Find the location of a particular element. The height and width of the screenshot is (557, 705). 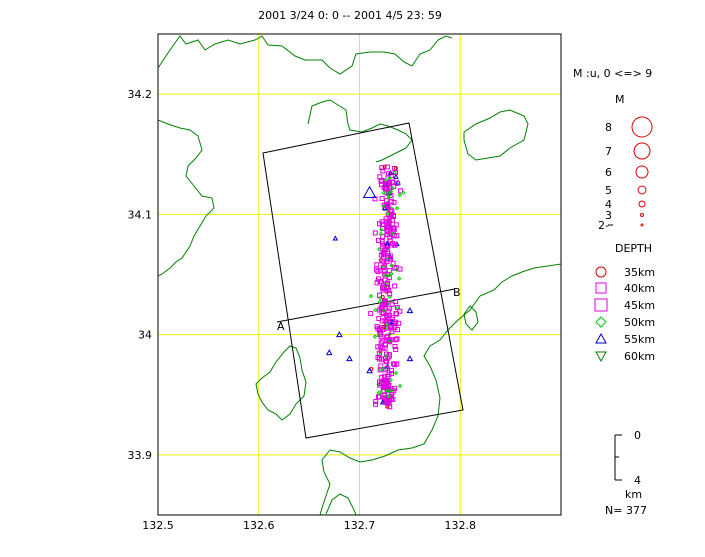

depth-scale-top: 0 is located at coordinates (637, 435).